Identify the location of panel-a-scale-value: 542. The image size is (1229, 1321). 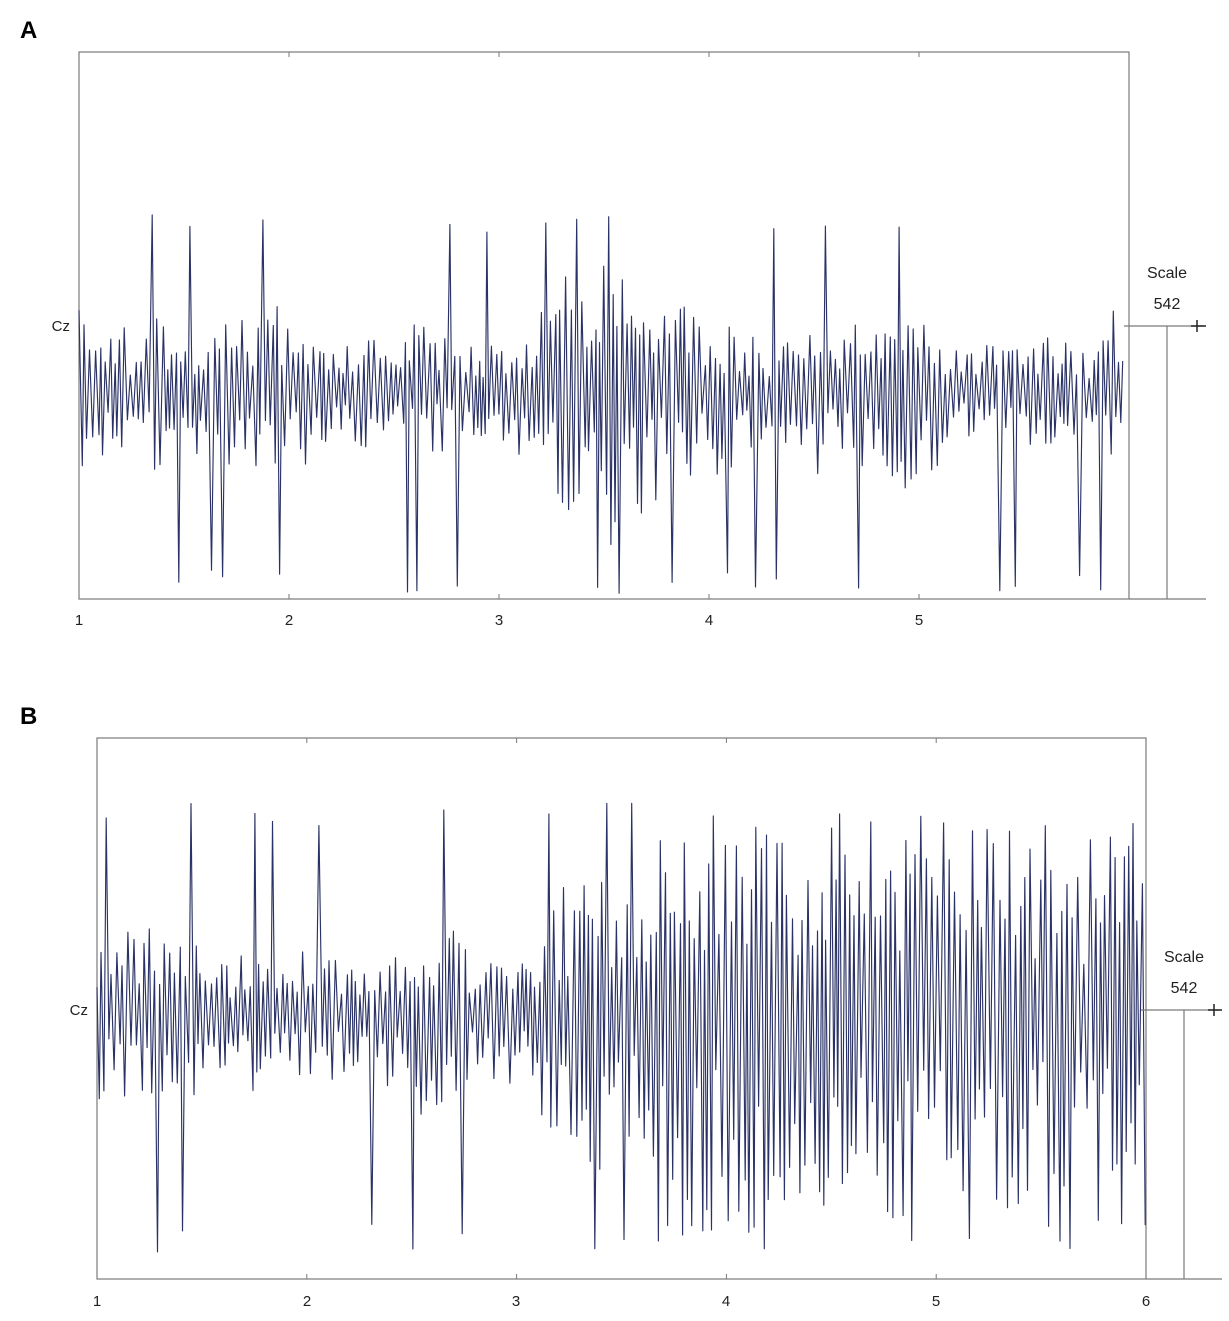
(1167, 304).